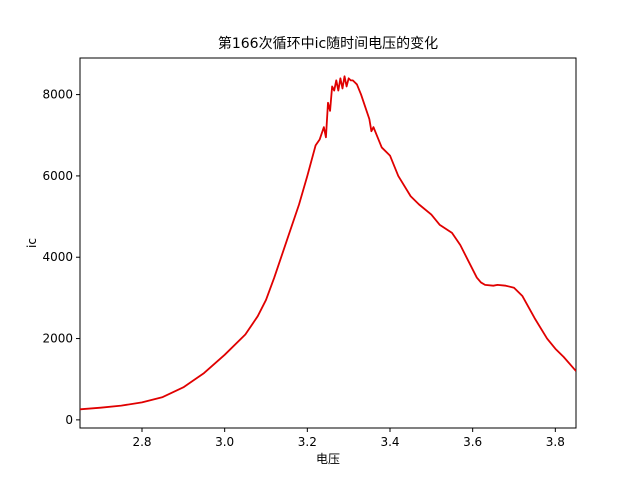 The height and width of the screenshot is (480, 640). What do you see at coordinates (389, 442) in the screenshot?
I see `x-tick-label: 3.4` at bounding box center [389, 442].